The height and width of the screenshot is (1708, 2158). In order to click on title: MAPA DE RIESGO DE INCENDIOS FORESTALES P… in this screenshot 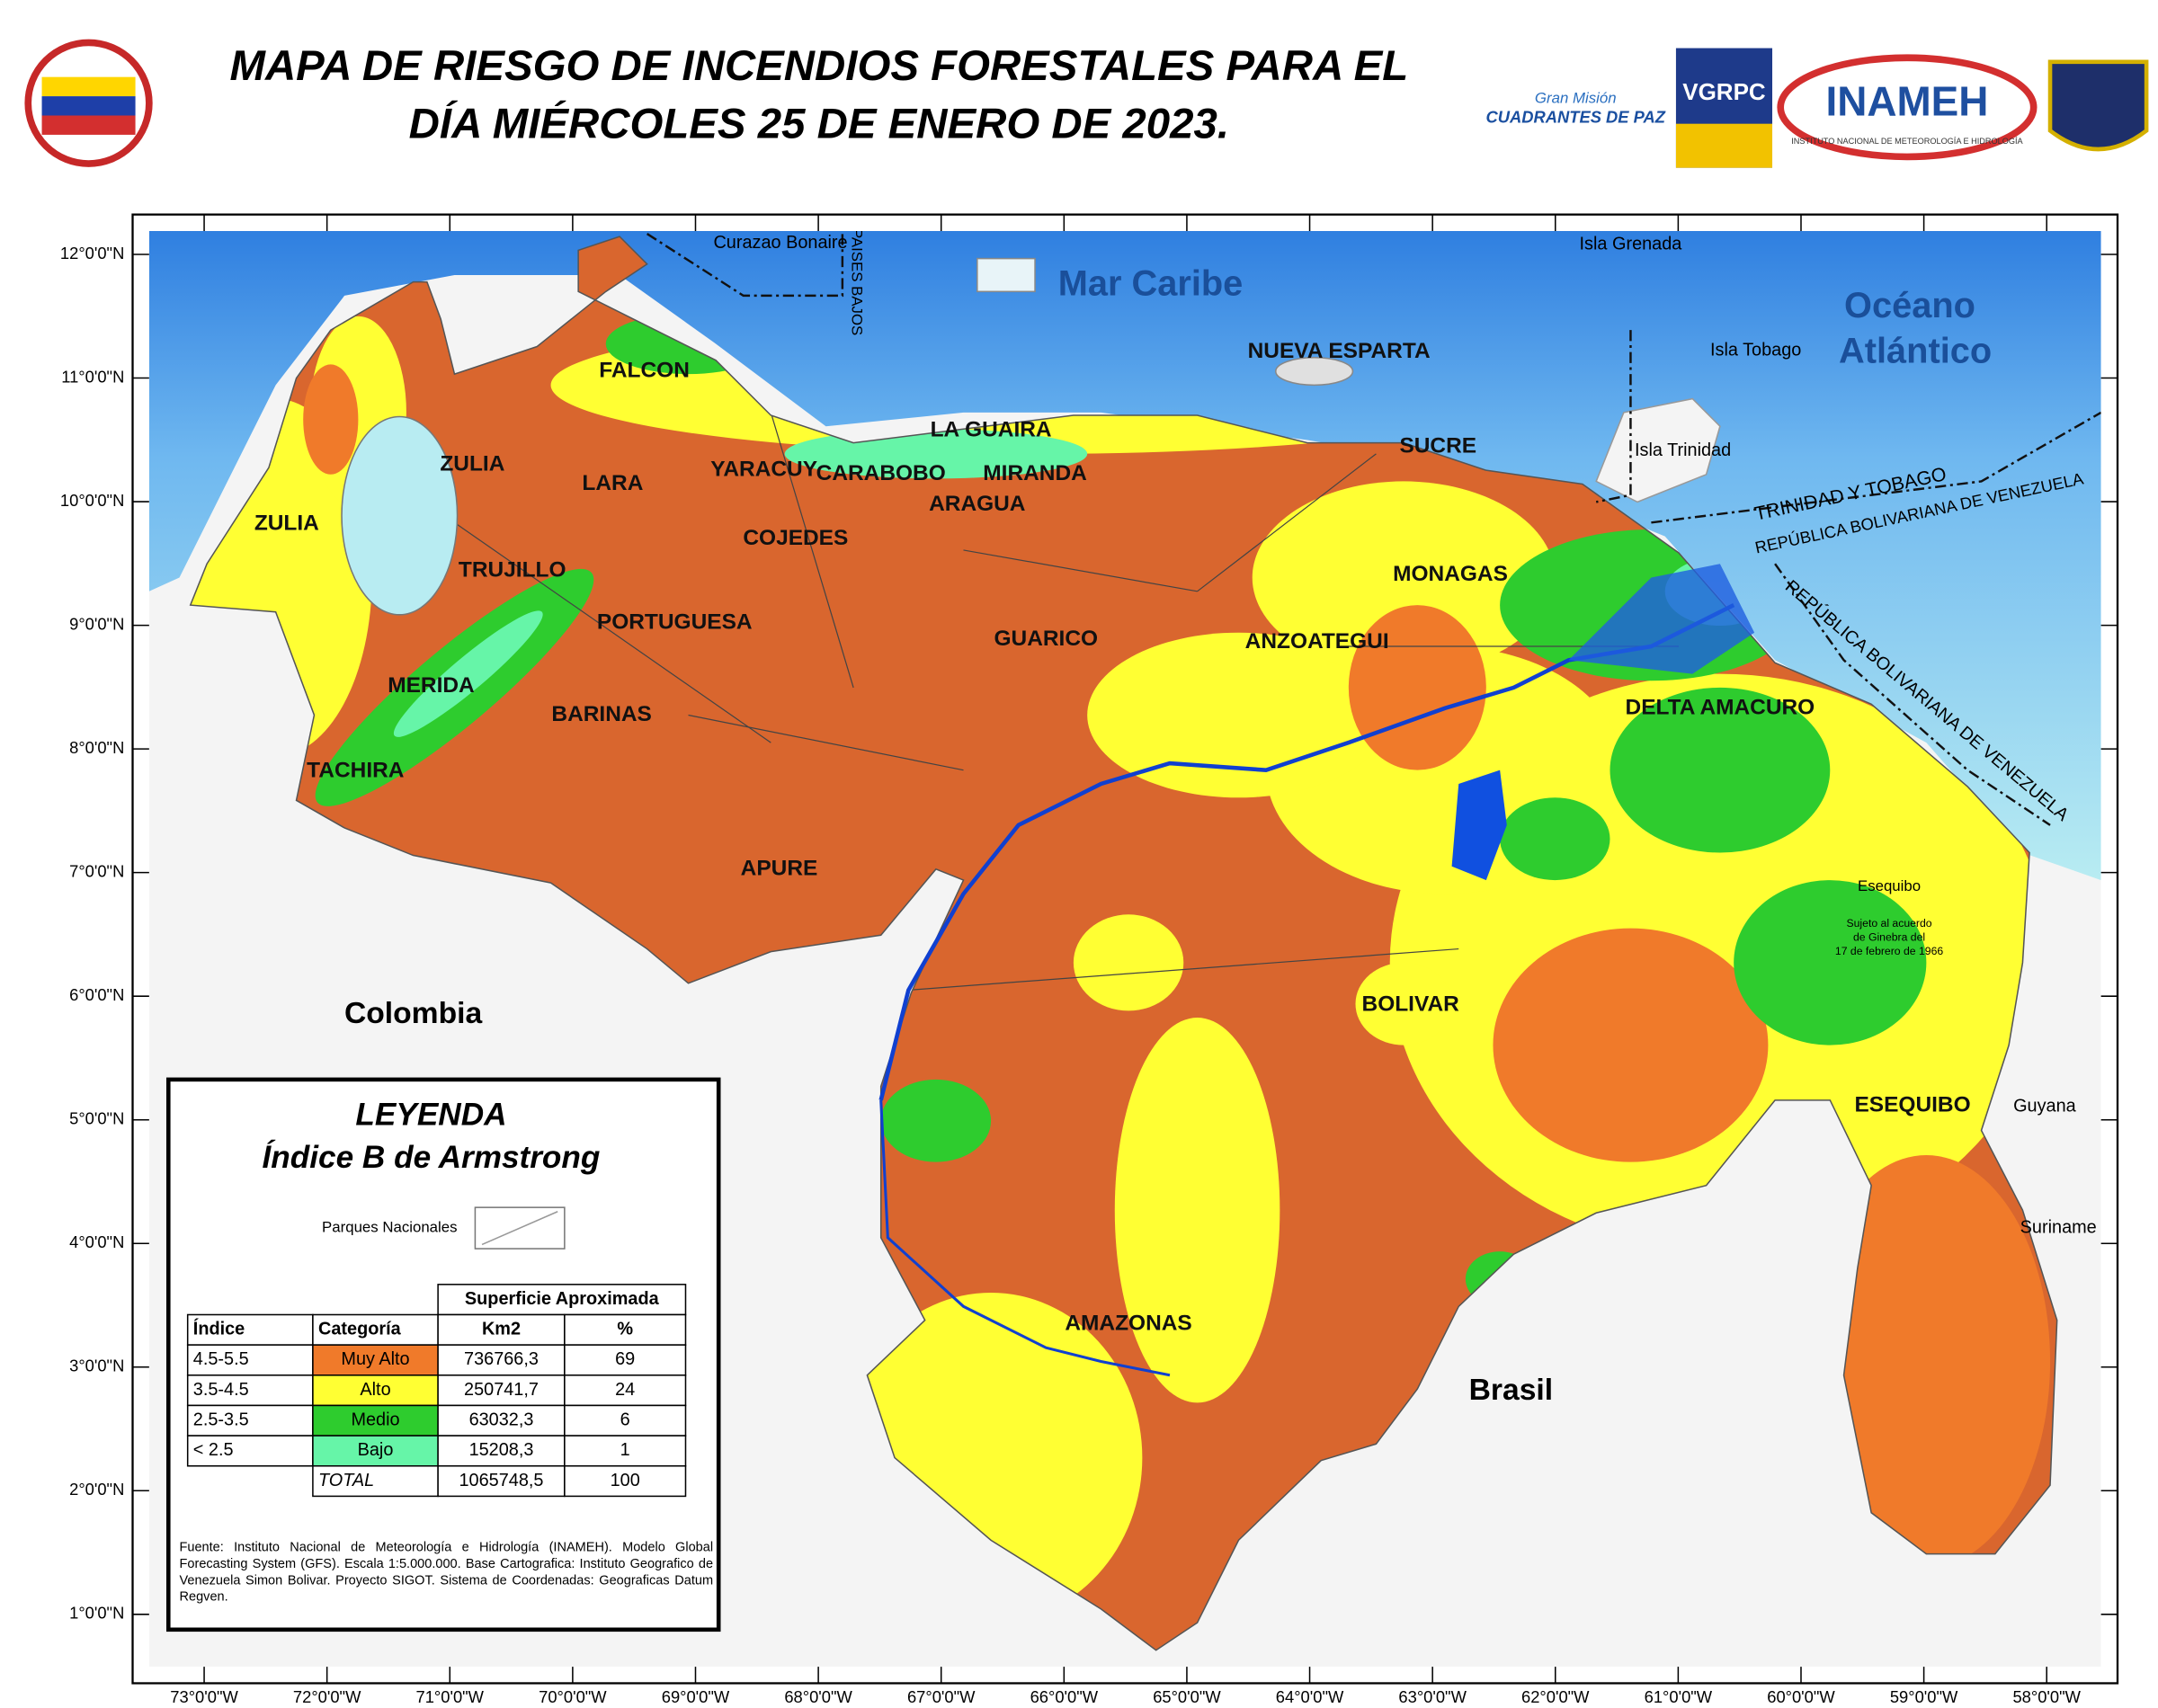, I will do `click(818, 66)`.